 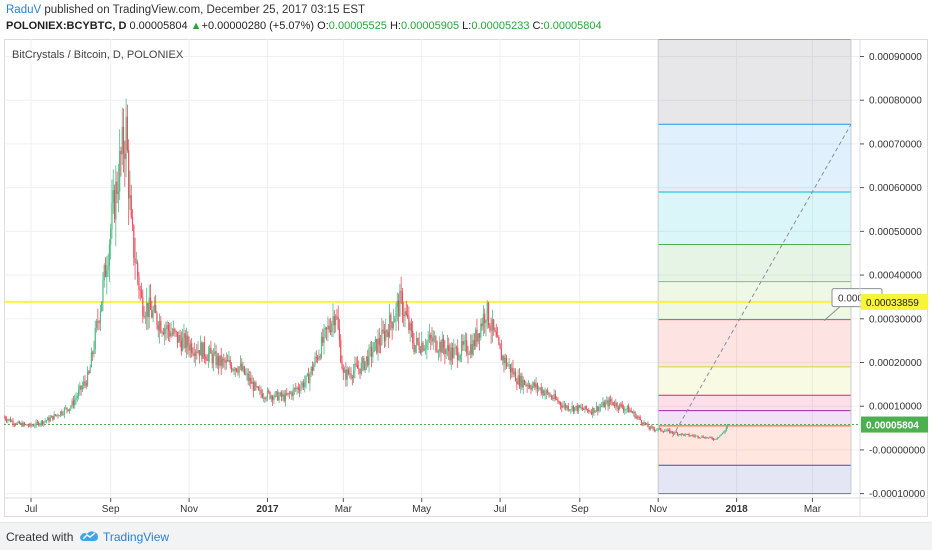 I want to click on close-label: C:, so click(x=538, y=26).